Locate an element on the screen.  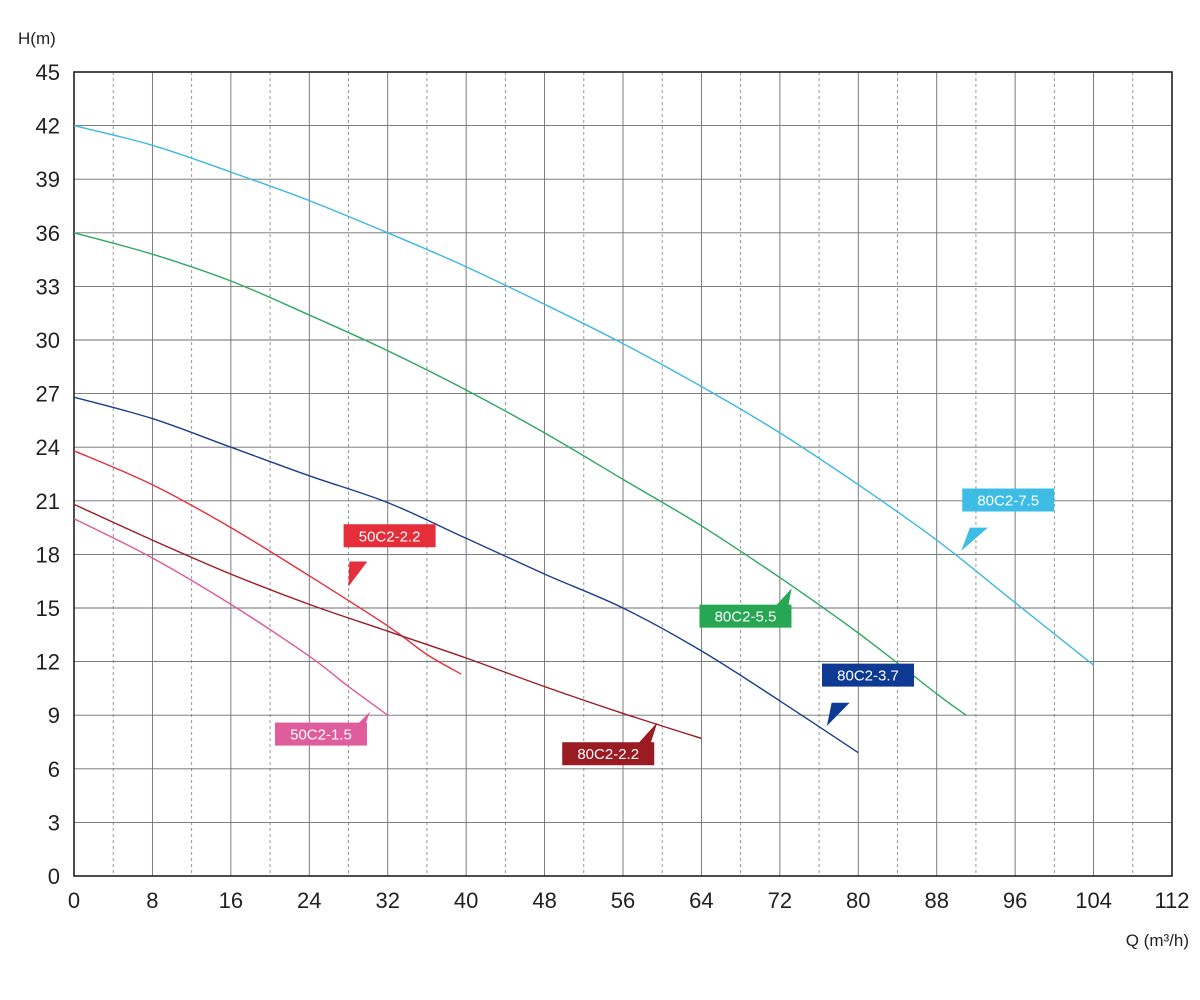
tag-label: 50C2-1.5 is located at coordinates (321, 735).